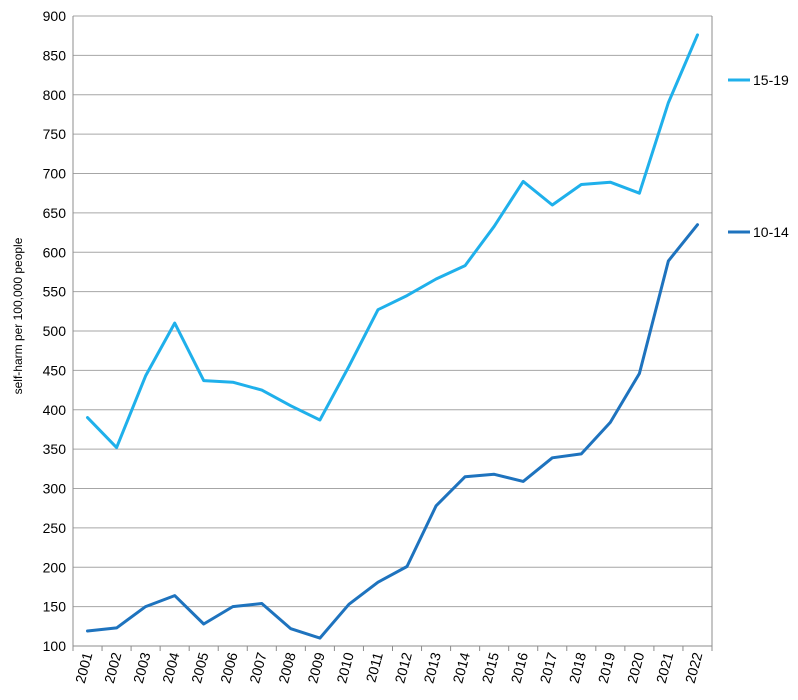  Describe the element at coordinates (55, 607) in the screenshot. I see `y-tick-label: 150` at that location.